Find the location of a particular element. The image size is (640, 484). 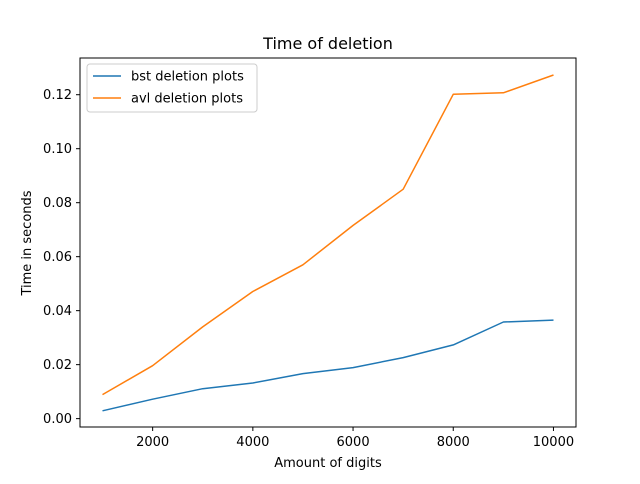

x-tick-label: 10000 is located at coordinates (553, 442).